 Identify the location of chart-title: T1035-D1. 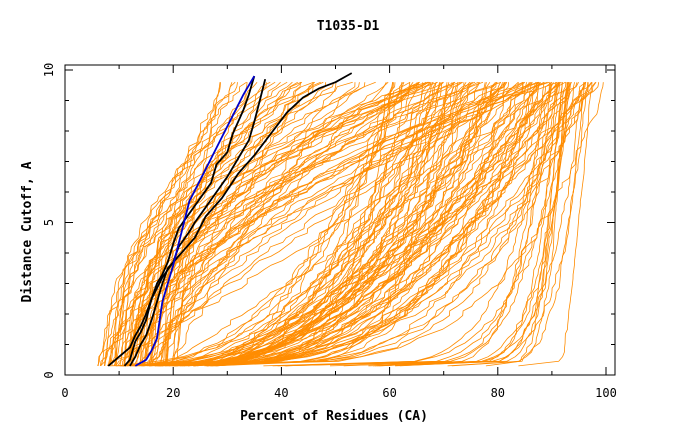
(348, 26).